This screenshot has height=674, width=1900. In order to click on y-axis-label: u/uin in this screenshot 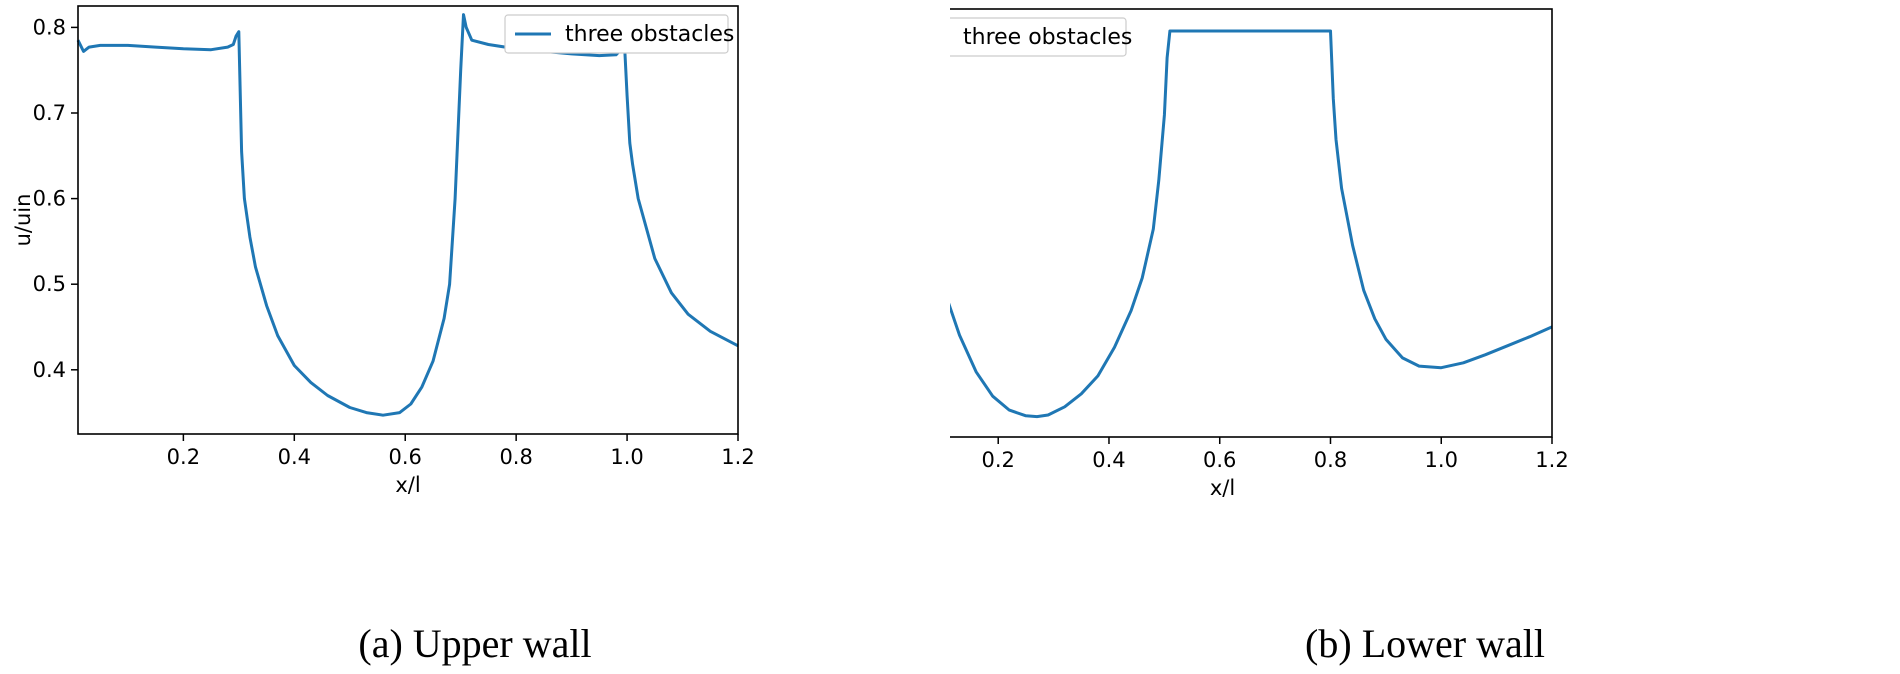, I will do `click(23, 220)`.